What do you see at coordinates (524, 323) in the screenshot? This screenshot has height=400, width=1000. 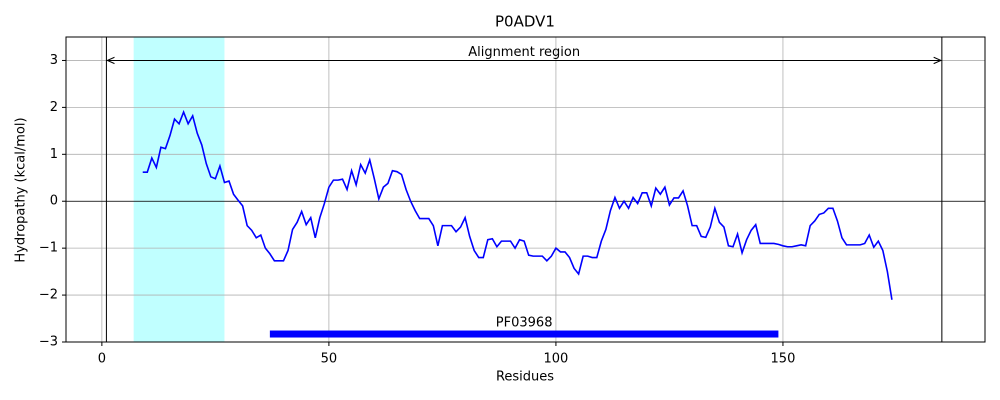 I see `domain-label: PF03968` at bounding box center [524, 323].